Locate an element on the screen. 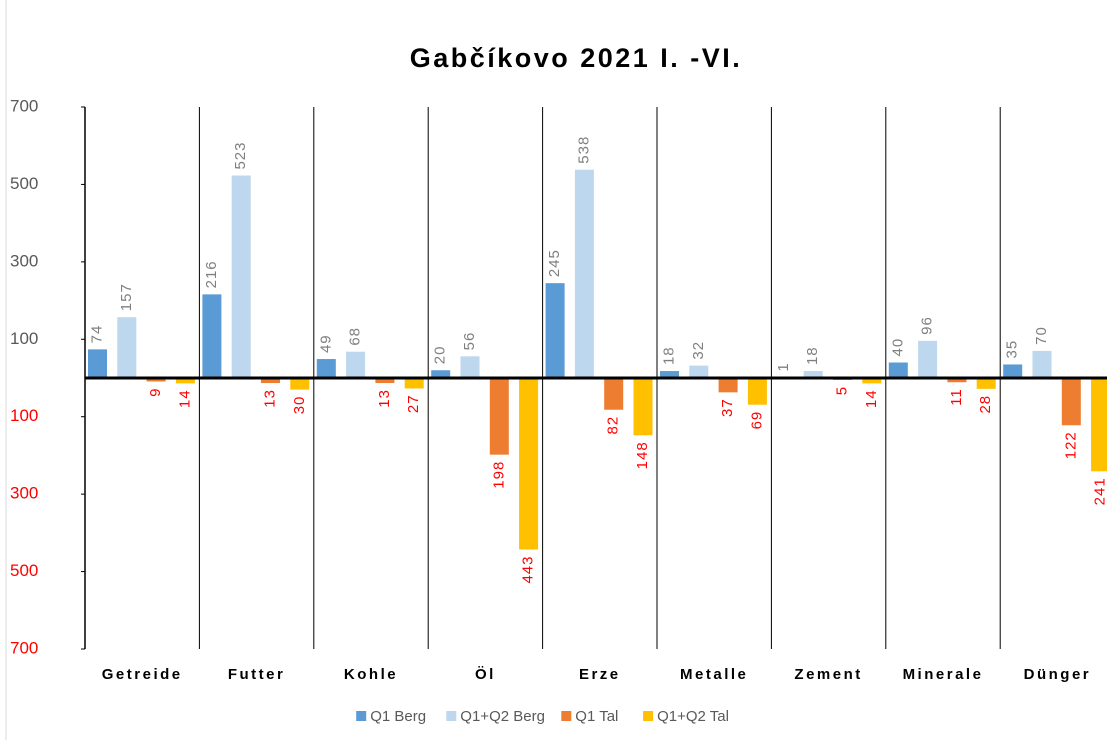 The width and height of the screenshot is (1107, 740). data-label: 5 is located at coordinates (841, 390).